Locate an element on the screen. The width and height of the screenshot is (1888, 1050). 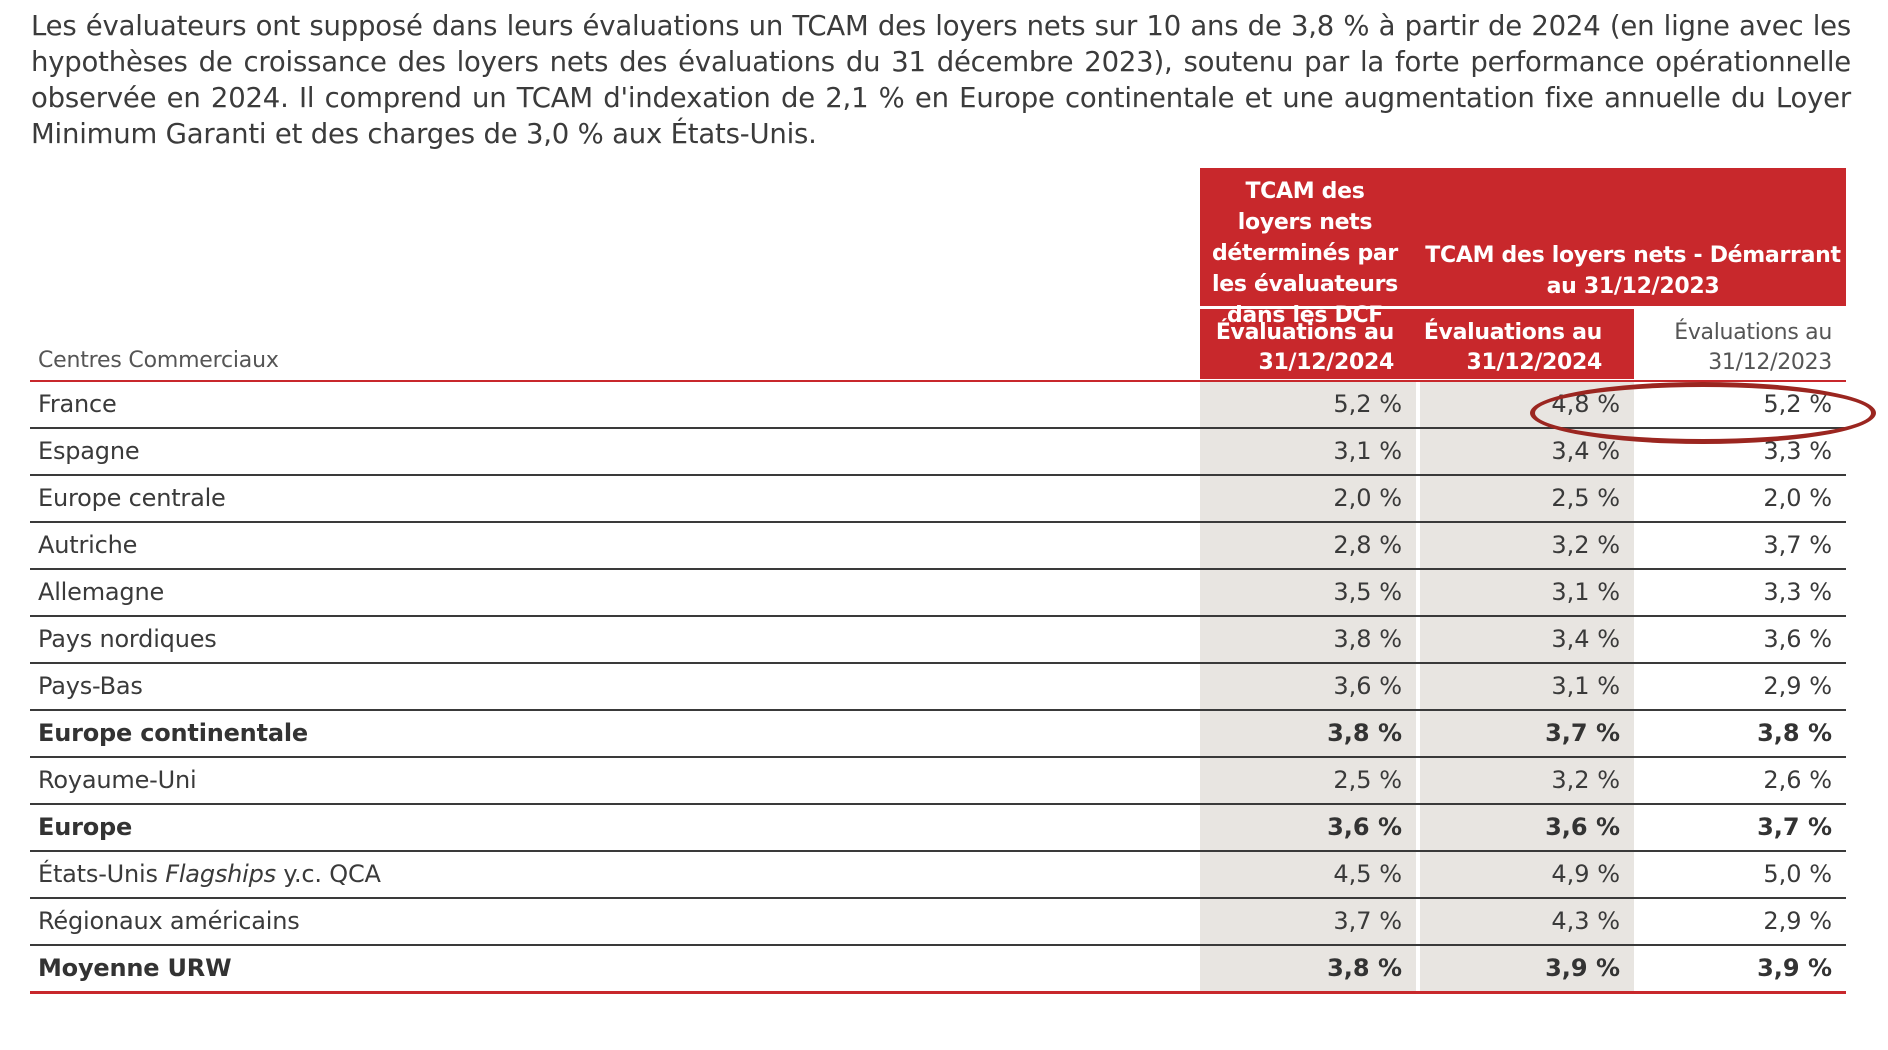
col-header-1: Évaluations au 31/12/2024 is located at coordinates (1297, 348).